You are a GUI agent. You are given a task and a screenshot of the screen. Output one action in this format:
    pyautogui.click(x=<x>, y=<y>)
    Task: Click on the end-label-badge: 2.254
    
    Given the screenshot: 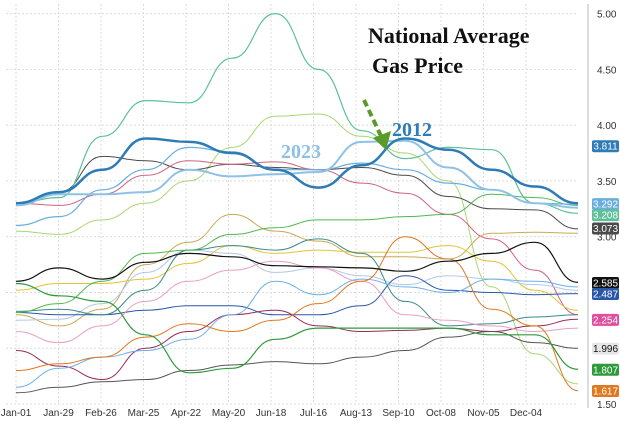 What is the action you would take?
    pyautogui.click(x=605, y=319)
    